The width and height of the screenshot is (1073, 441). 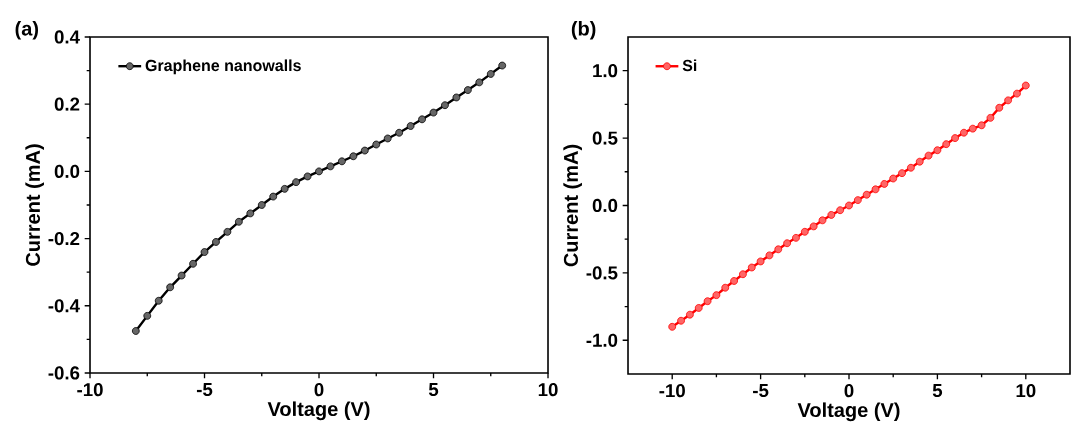 I want to click on y-tick-label: 0.2, so click(x=67, y=104).